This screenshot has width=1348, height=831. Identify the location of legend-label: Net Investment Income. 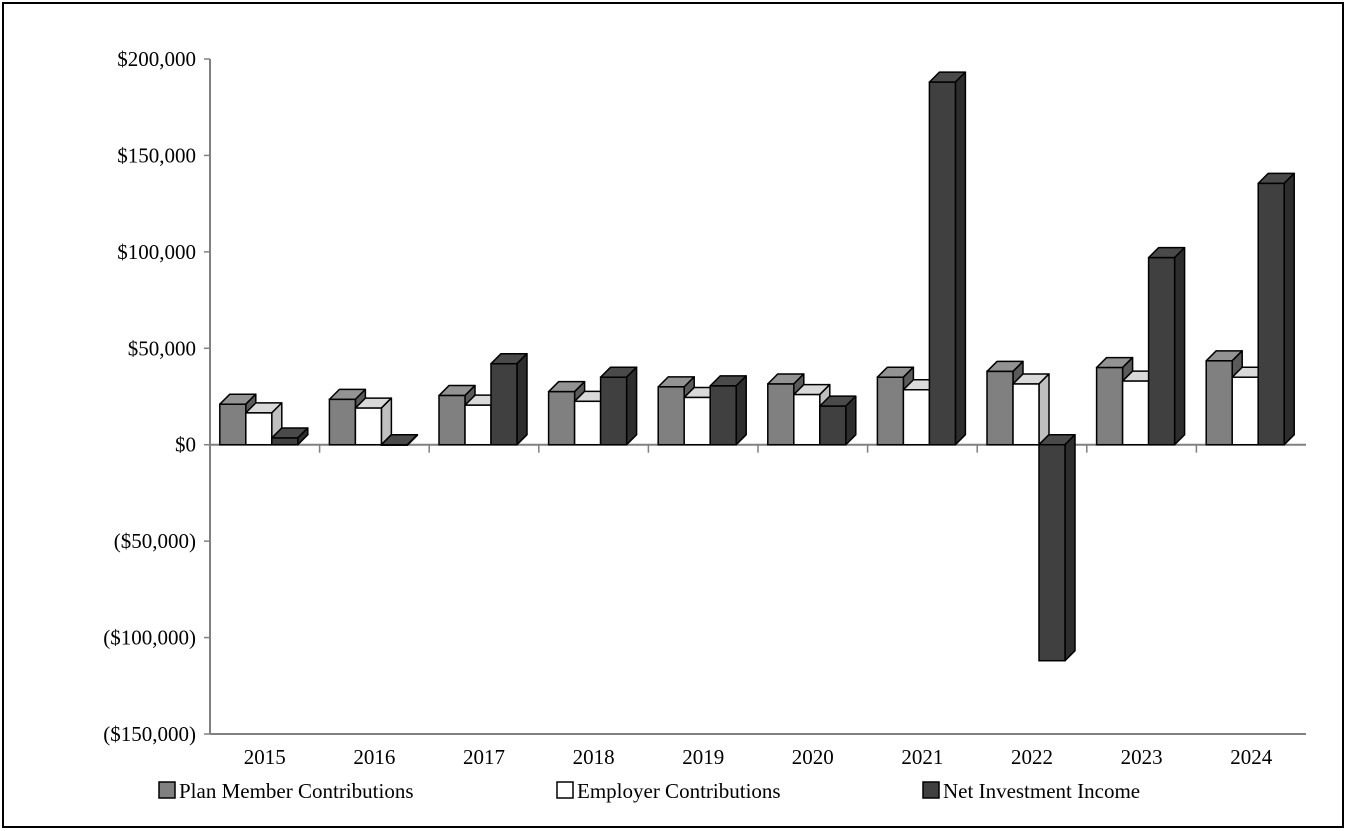
(1041, 791).